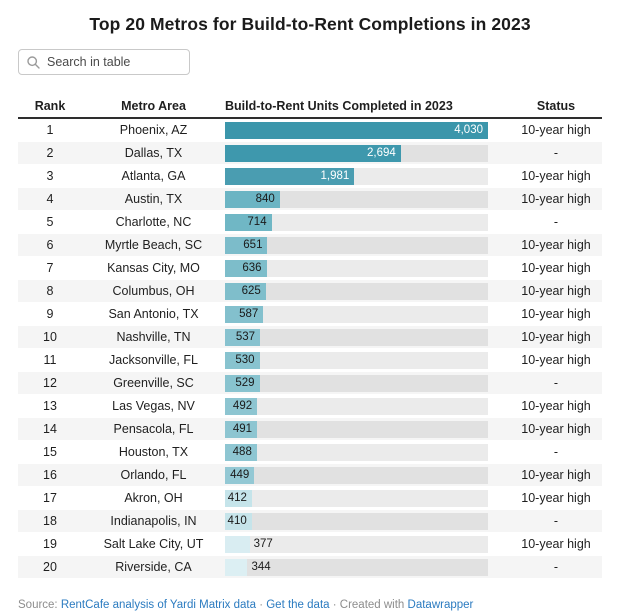  What do you see at coordinates (242, 451) in the screenshot?
I see `bar-value-label: 488` at bounding box center [242, 451].